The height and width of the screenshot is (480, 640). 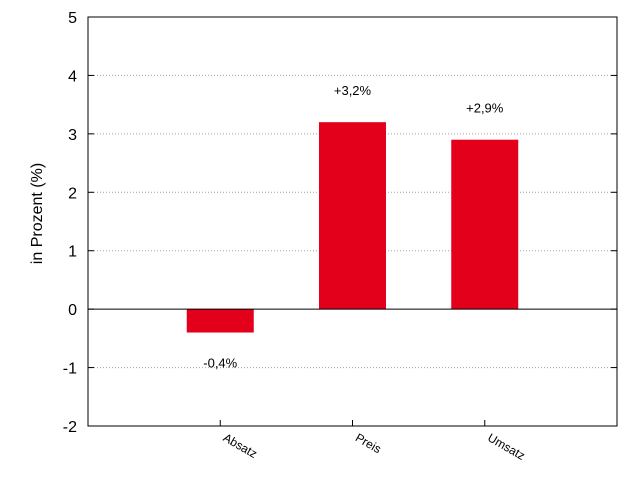 What do you see at coordinates (70, 427) in the screenshot?
I see `y-tick-label: -2` at bounding box center [70, 427].